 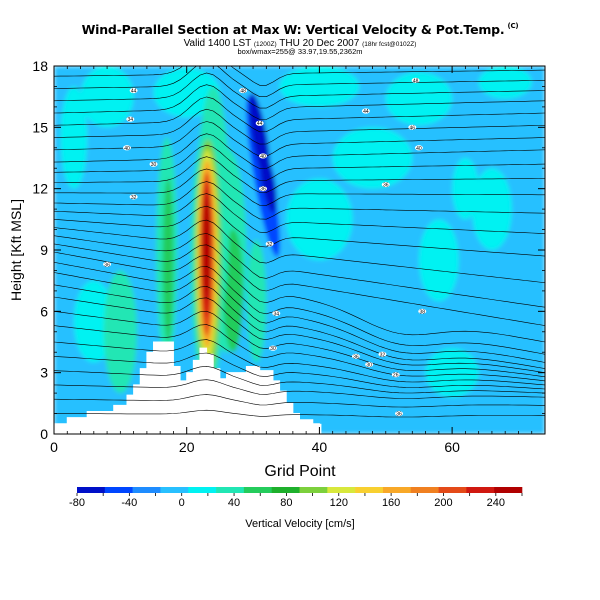 What do you see at coordinates (299, 524) in the screenshot?
I see `colorbar-label: Vertical Velocity [cm/s]` at bounding box center [299, 524].